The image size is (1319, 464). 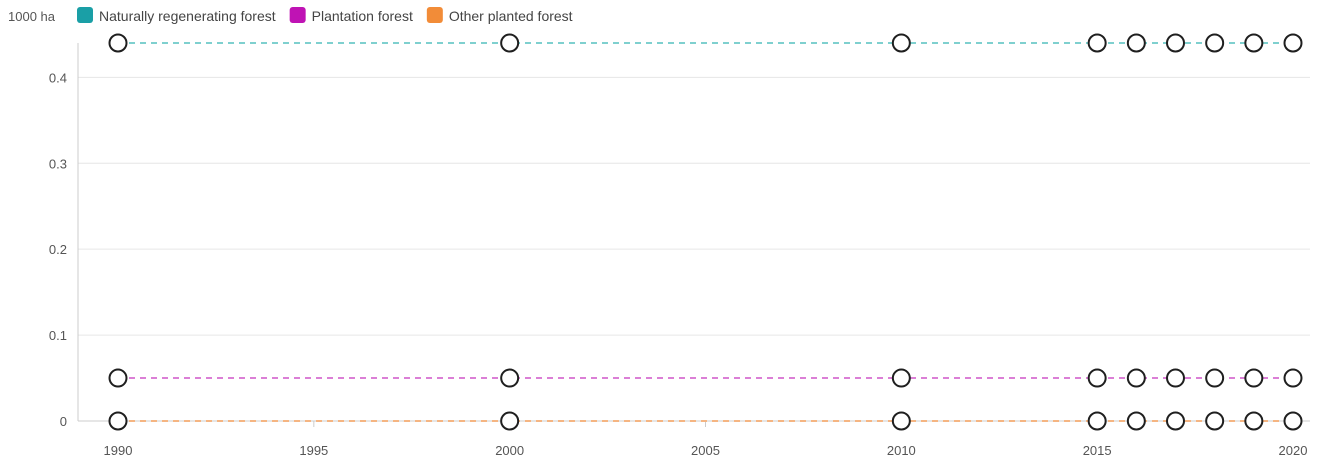 What do you see at coordinates (58, 335) in the screenshot?
I see `y-tick-label: 0.1` at bounding box center [58, 335].